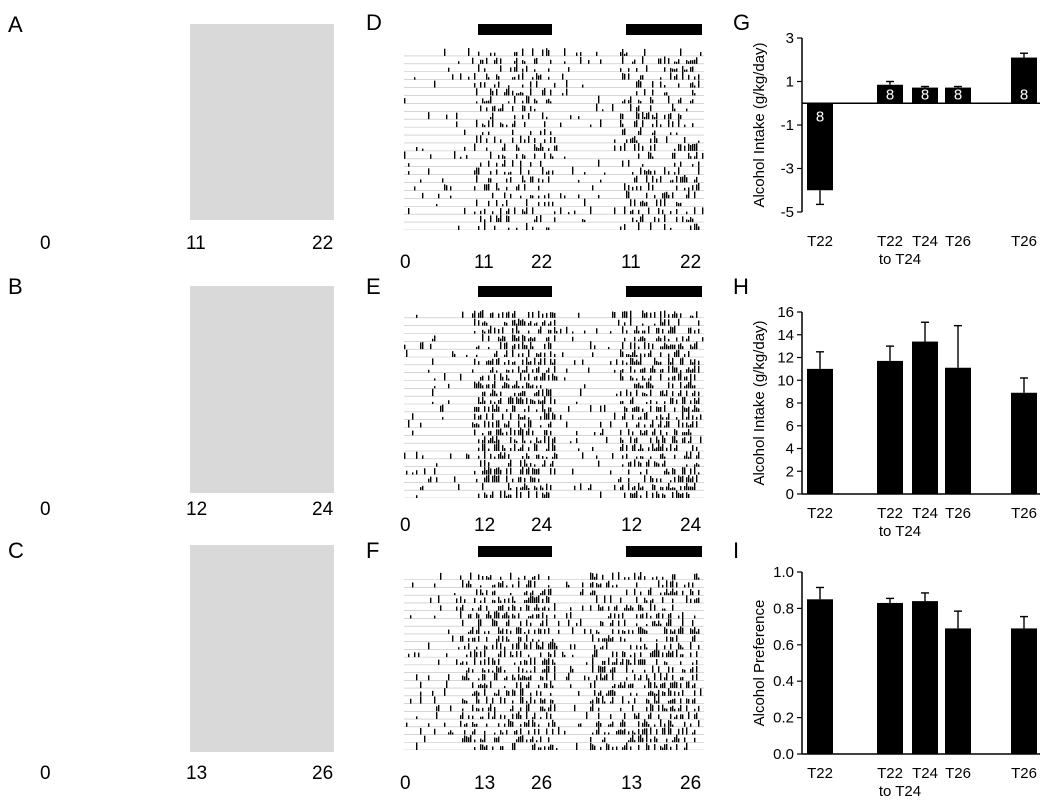 This screenshot has height=810, width=1050. I want to click on tick-e-2: 24, so click(542, 525).